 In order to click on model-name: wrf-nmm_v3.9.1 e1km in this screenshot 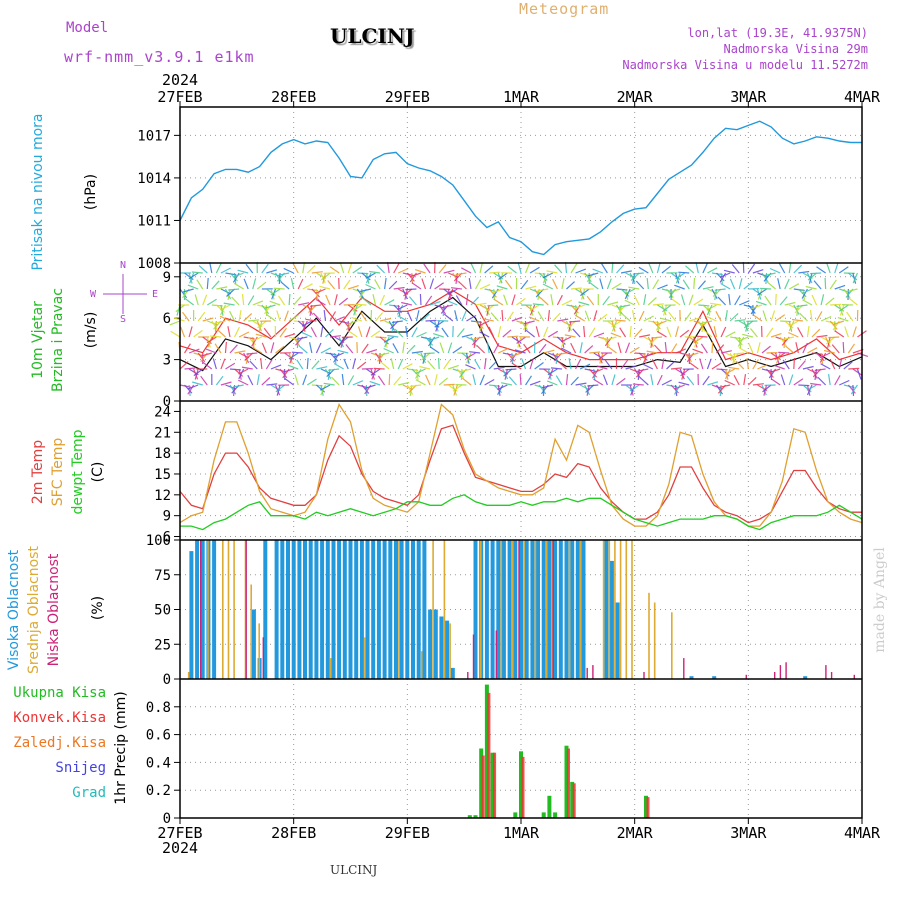, I will do `click(159, 57)`.